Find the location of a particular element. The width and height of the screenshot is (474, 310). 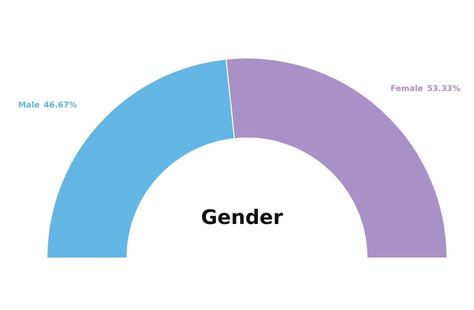

text: Gender is located at coordinates (242, 217).